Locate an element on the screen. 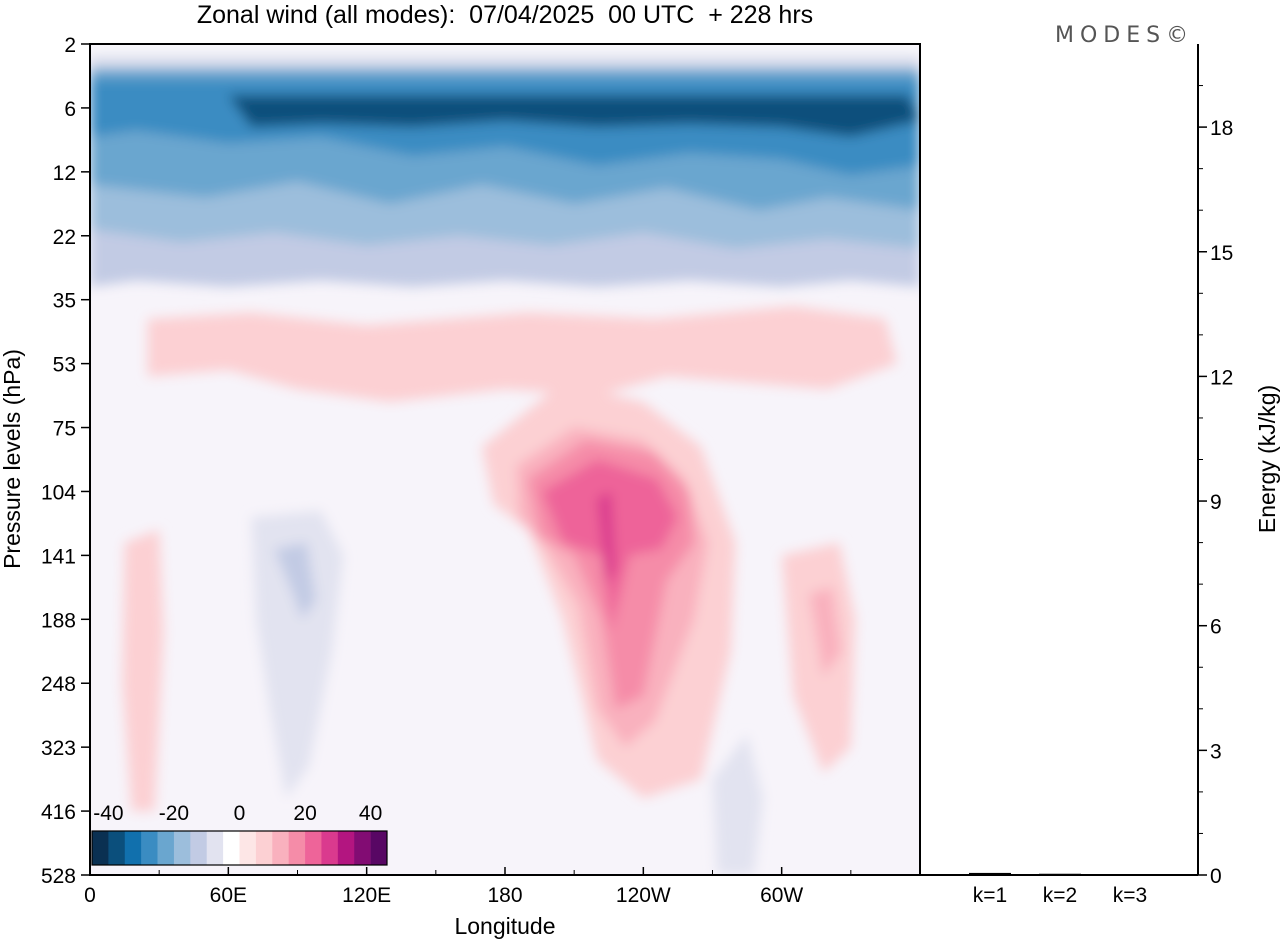 The height and width of the screenshot is (942, 1280). x-tick-label: 60W is located at coordinates (781, 895).